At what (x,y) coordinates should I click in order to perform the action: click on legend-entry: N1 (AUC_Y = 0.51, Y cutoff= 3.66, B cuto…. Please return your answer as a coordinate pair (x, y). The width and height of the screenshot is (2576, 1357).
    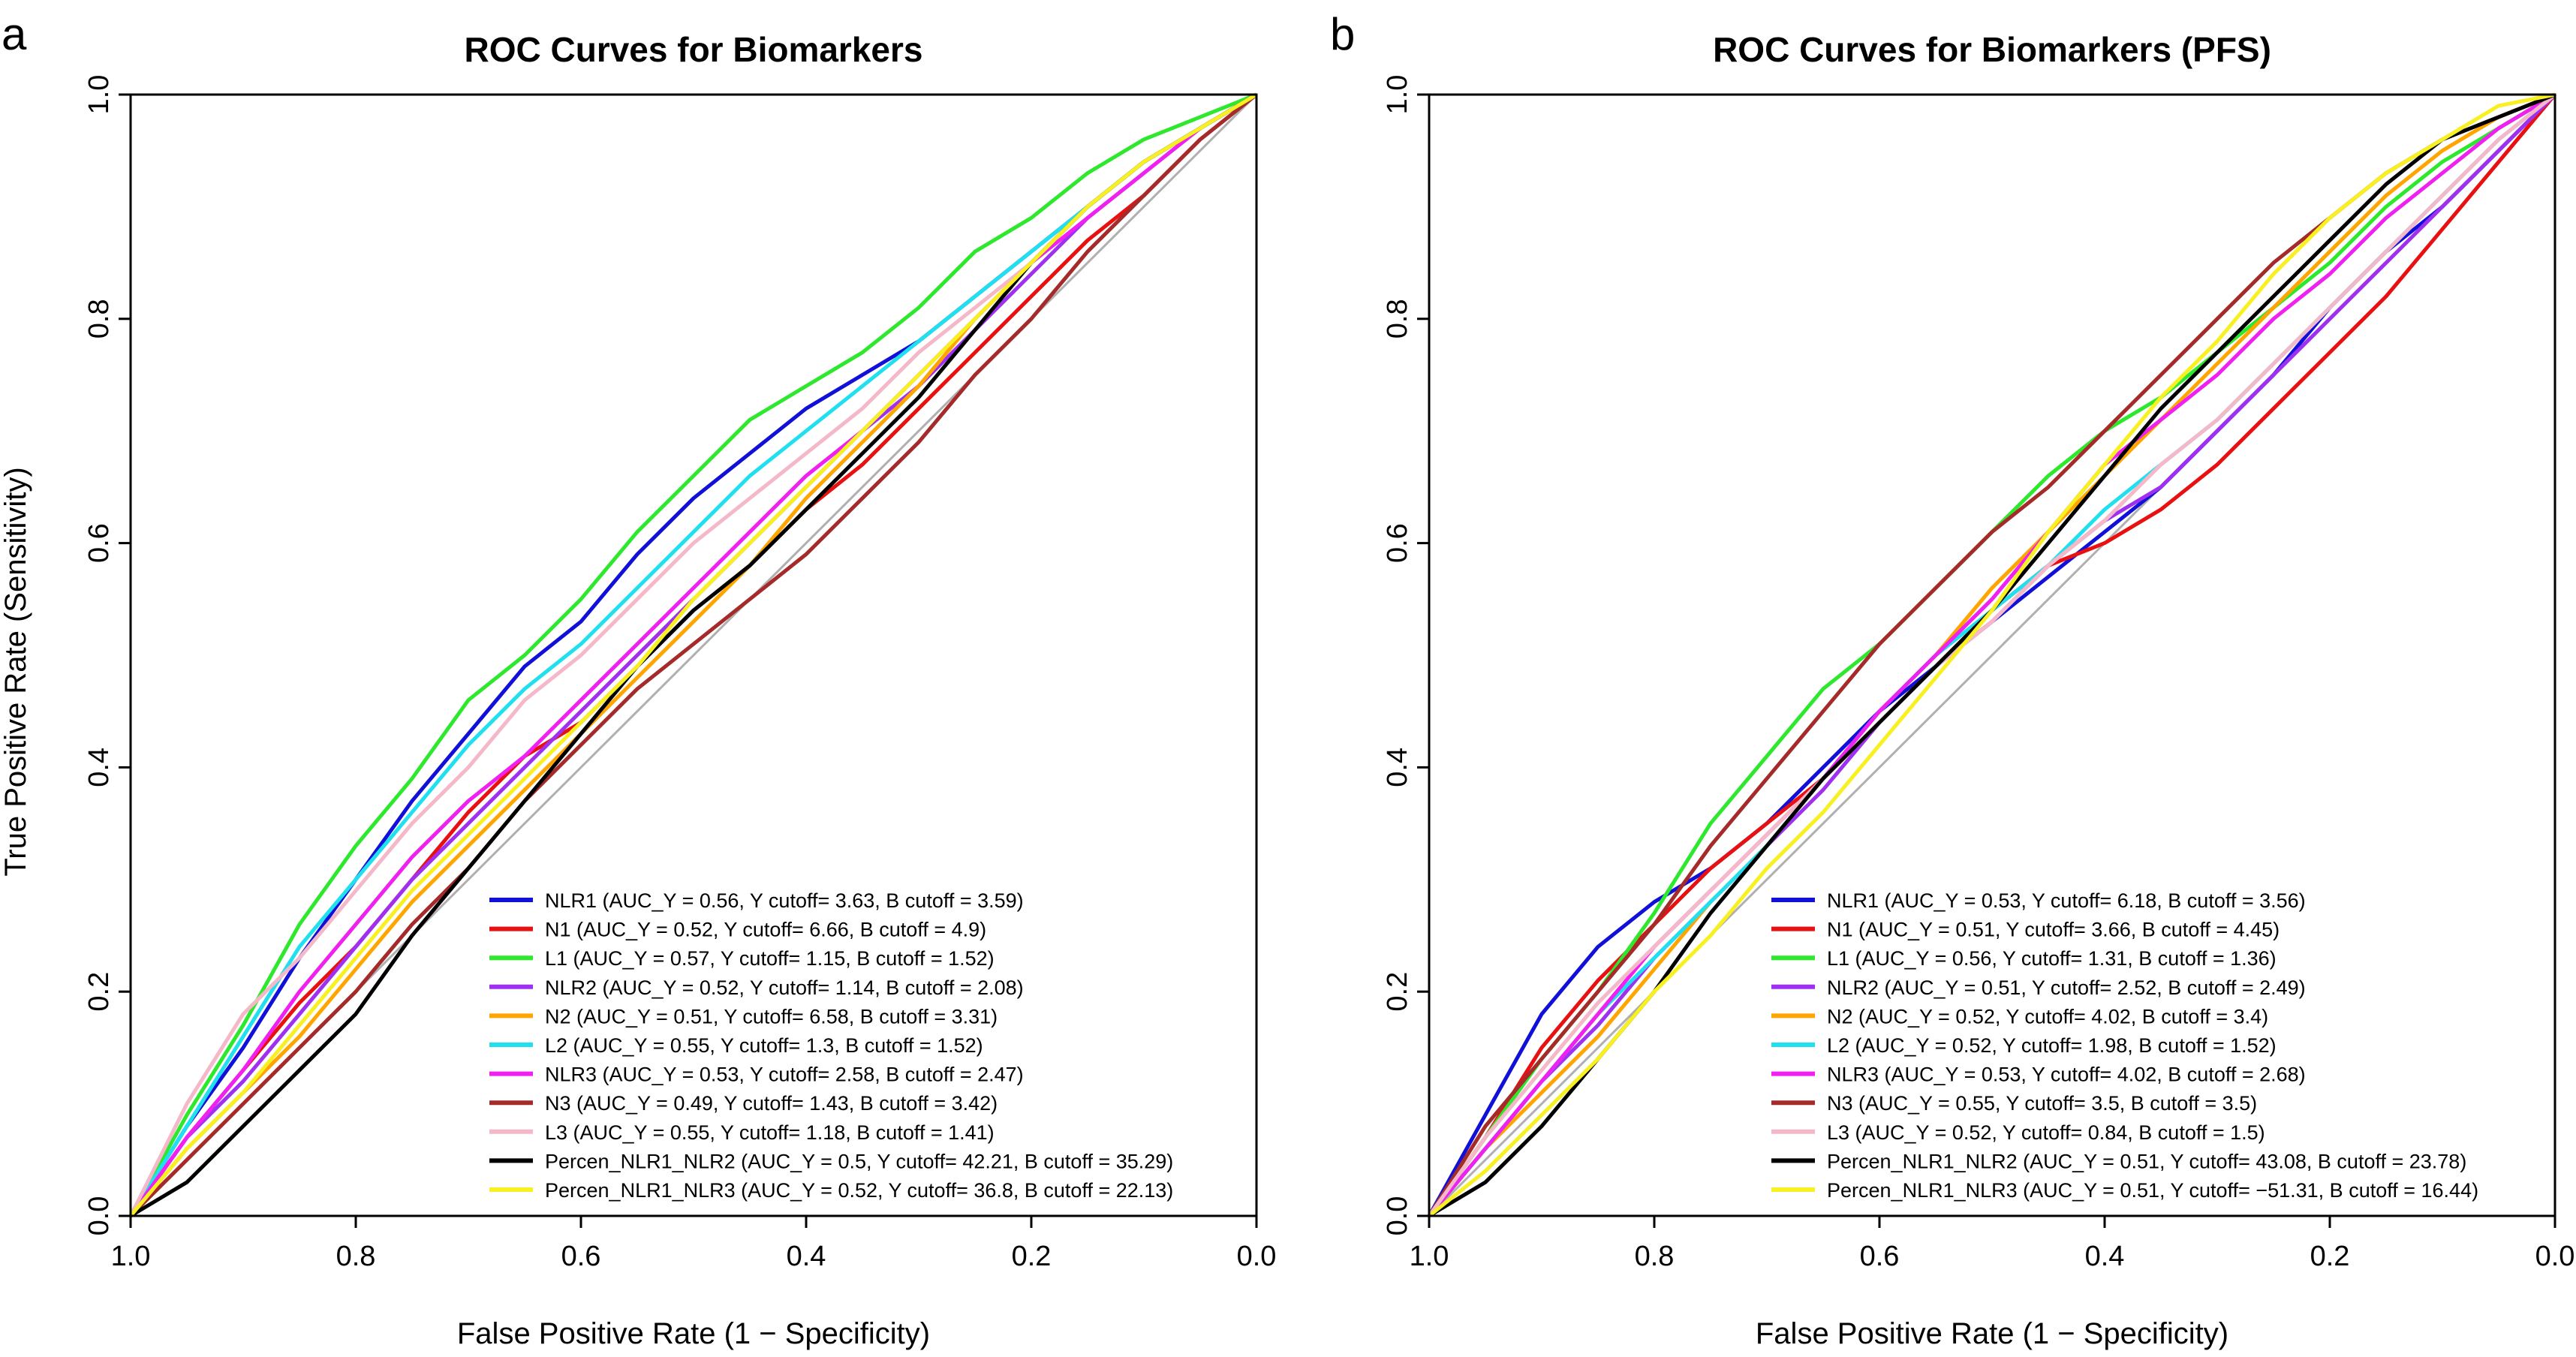
    Looking at the image, I should click on (2053, 930).